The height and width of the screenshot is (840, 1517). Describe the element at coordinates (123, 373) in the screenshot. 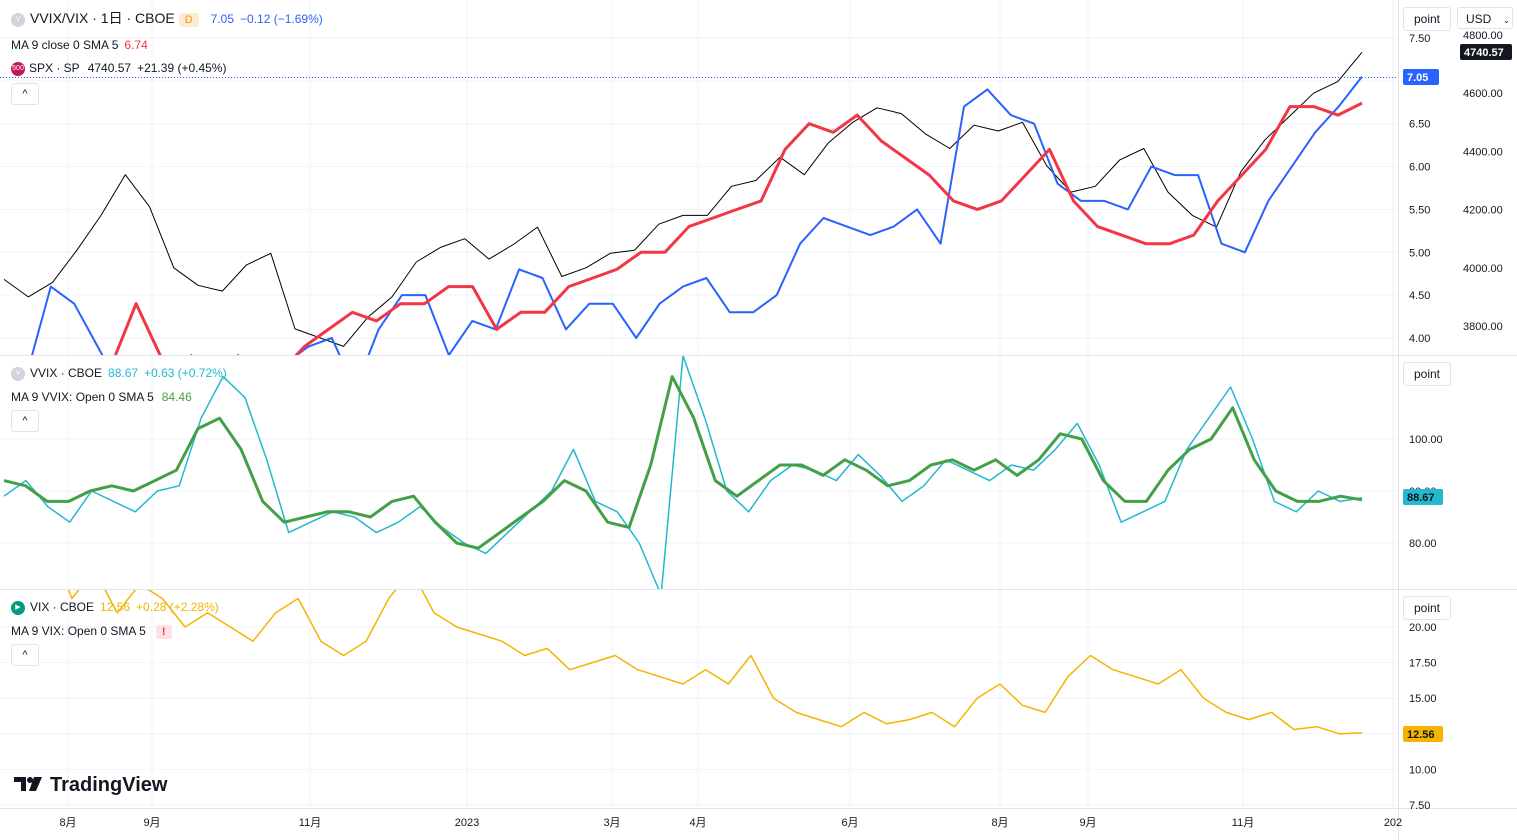

I see `vvix-last: 88.67` at that location.